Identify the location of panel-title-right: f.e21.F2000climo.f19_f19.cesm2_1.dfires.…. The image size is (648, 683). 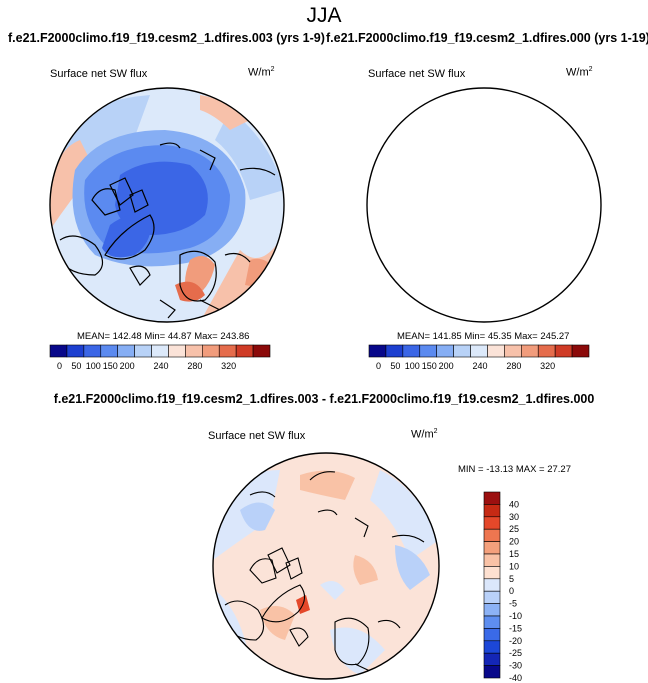
(487, 38).